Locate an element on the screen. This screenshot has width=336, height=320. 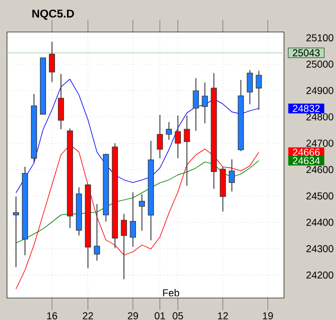
x-tick-label: 01 is located at coordinates (159, 316).